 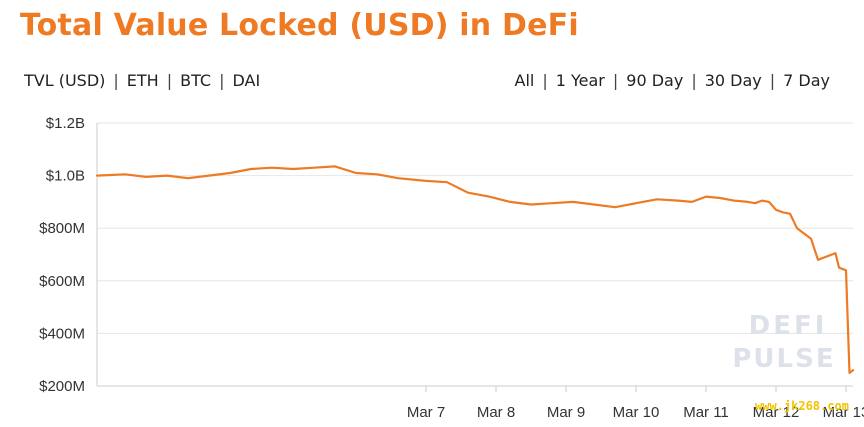 What do you see at coordinates (636, 412) in the screenshot?
I see `x-tick-label: Mar 10` at bounding box center [636, 412].